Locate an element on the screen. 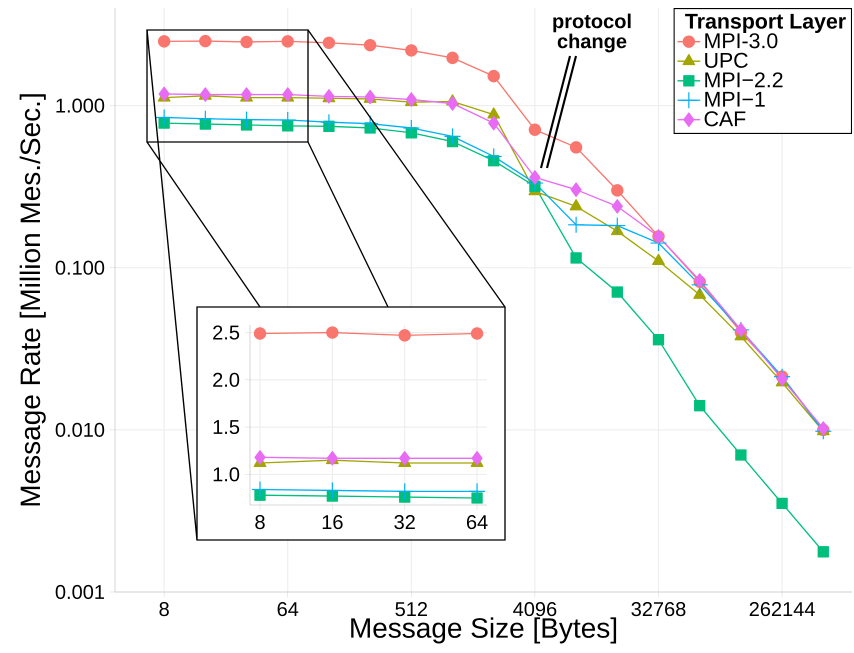 The image size is (854, 653). x-tick-label: 32 is located at coordinates (404, 522).